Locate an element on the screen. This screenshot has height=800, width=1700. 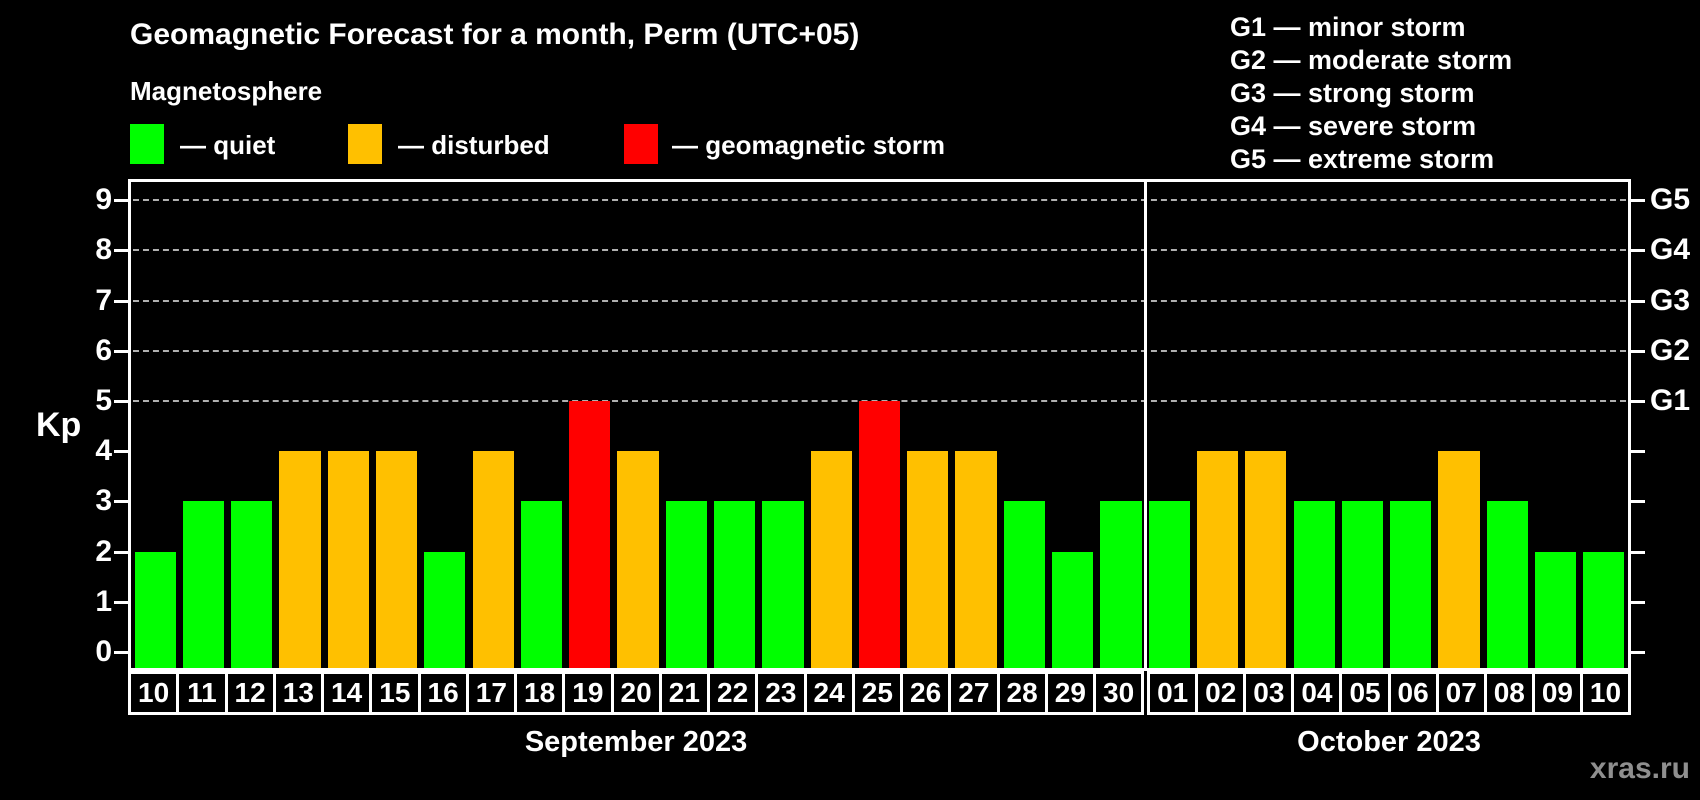
kp-axis-label: Kp is located at coordinates (59, 425).